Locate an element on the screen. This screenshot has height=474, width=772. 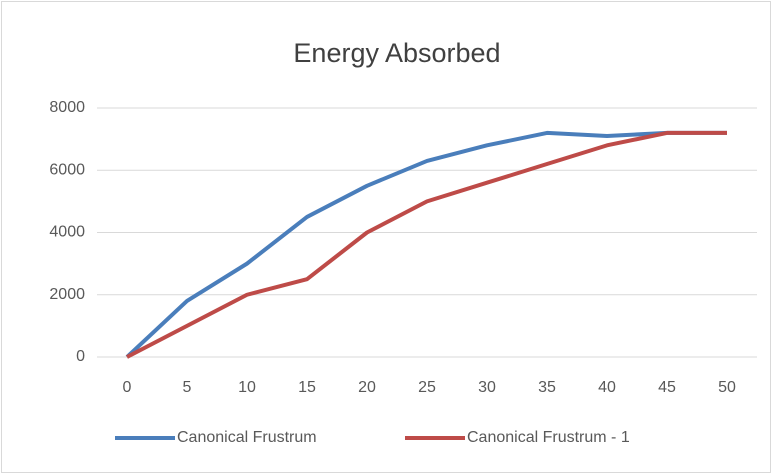
x-tick-label: 25 is located at coordinates (427, 387).